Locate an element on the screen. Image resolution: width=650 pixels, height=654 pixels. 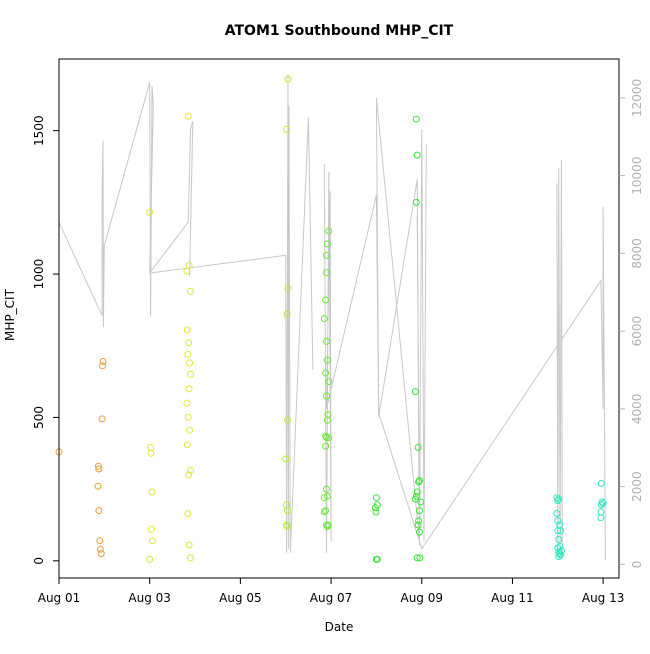
y-left-tick-label: 1000 is located at coordinates (39, 274).